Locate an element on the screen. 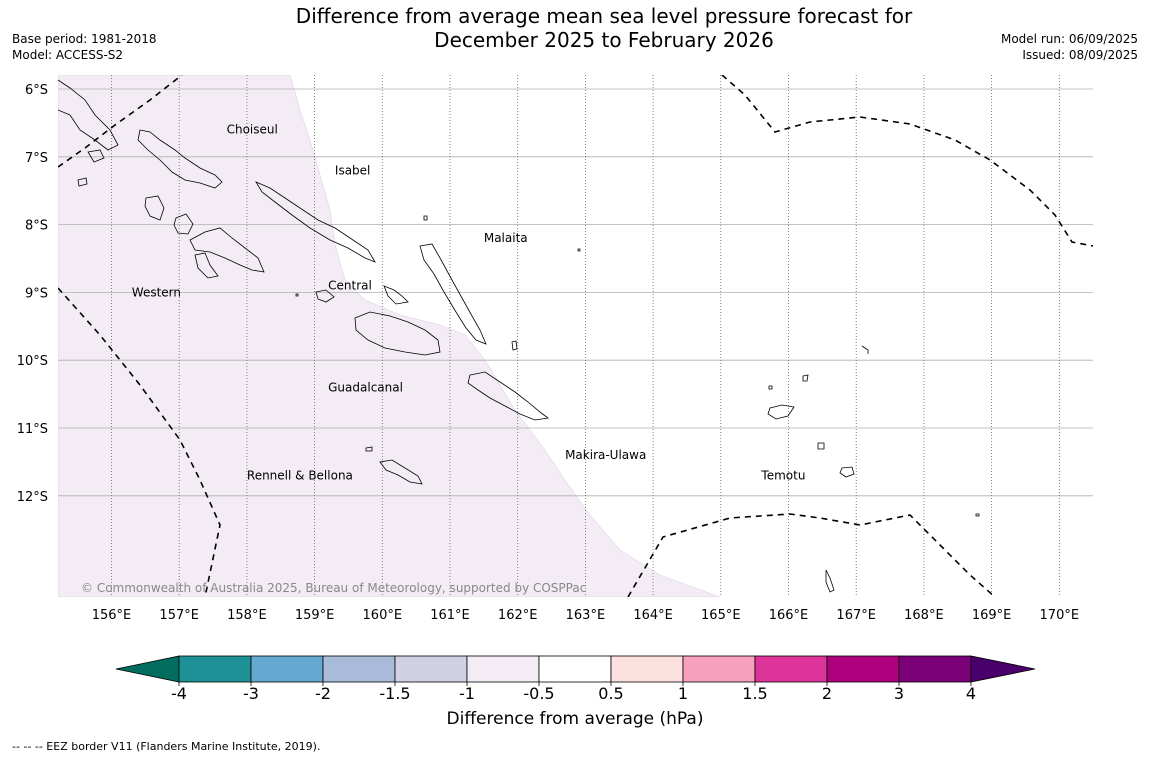  model-info: Base period: 1981-2018 Model: ACCESS-S2 is located at coordinates (84, 47).